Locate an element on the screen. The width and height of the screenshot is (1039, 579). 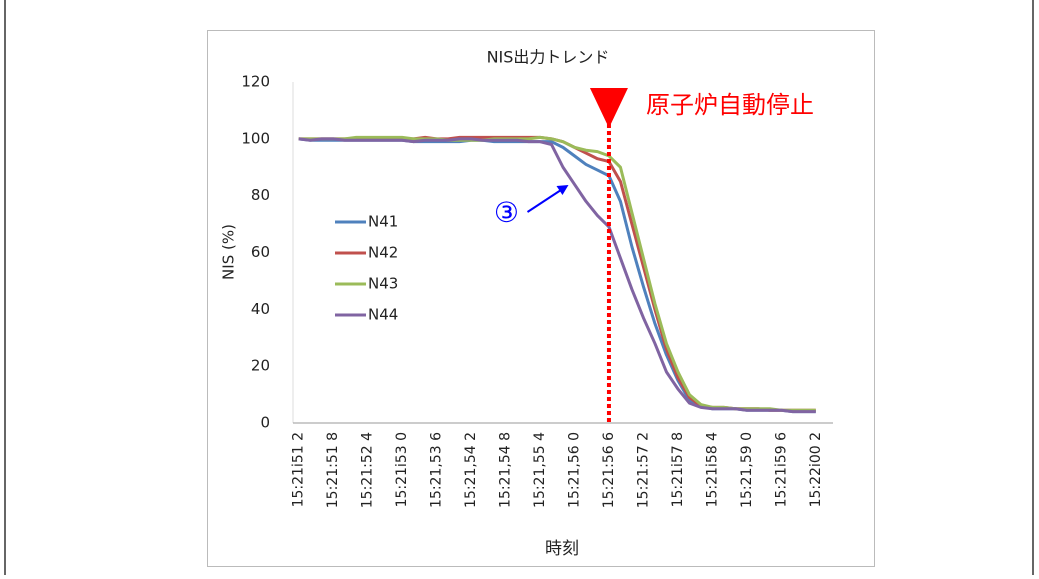
y-tick-label: 20 is located at coordinates (260, 366).